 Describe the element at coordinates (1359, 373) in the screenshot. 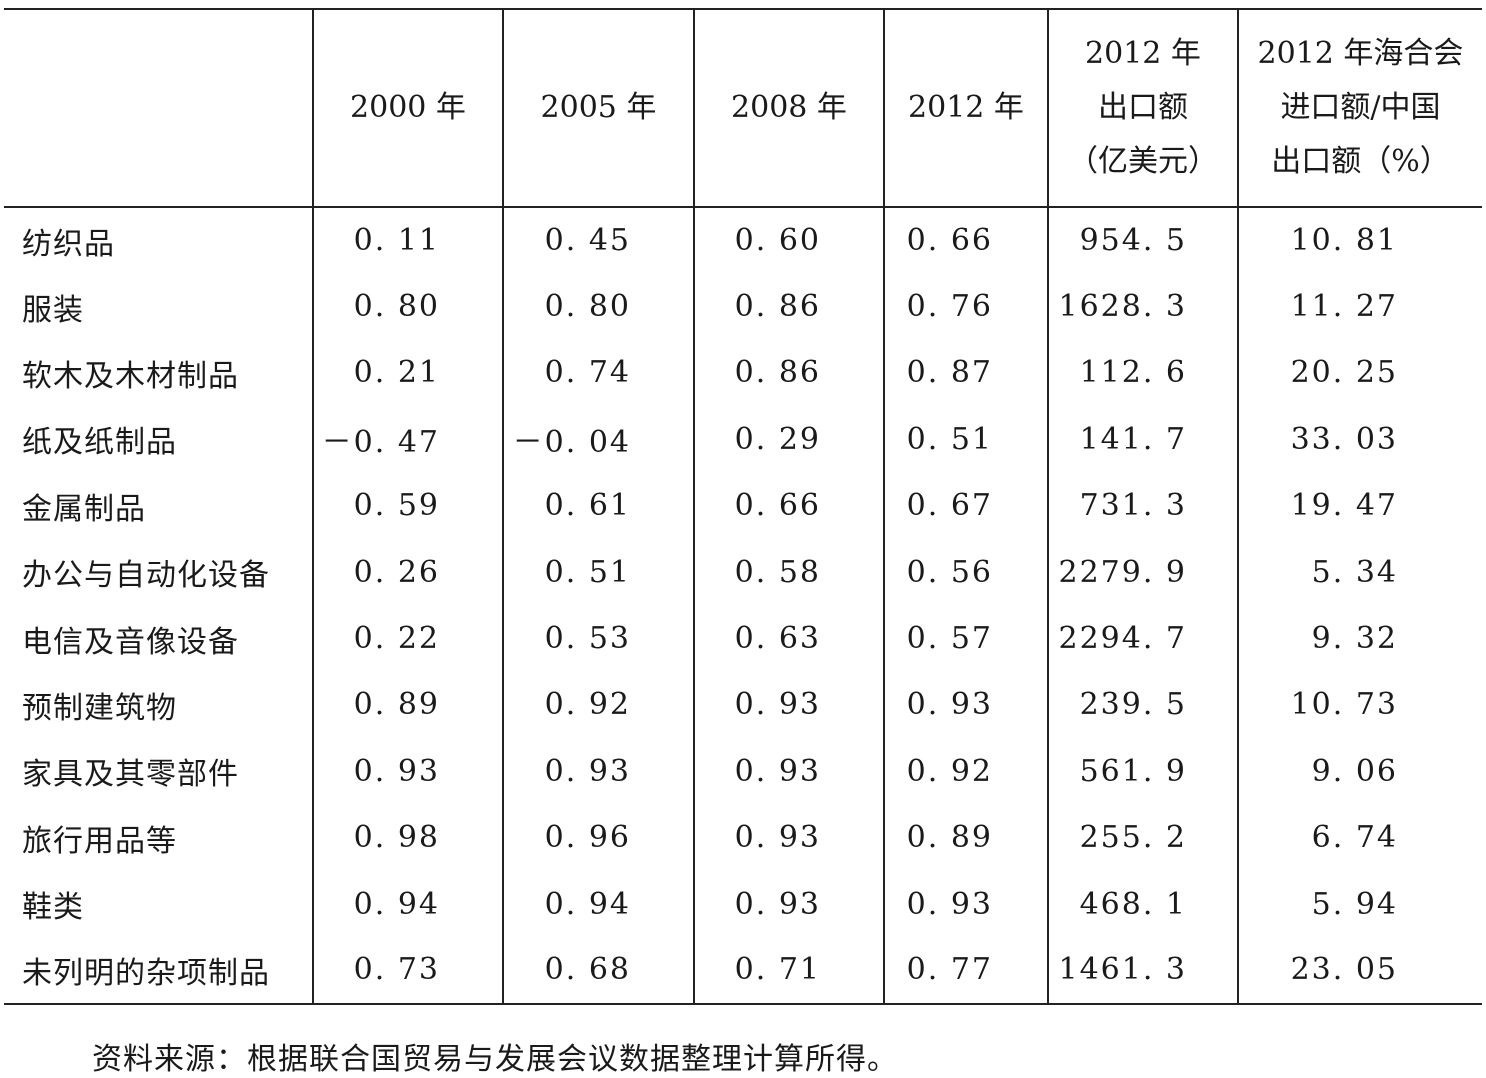

I see `value-cell: 20. 25` at that location.